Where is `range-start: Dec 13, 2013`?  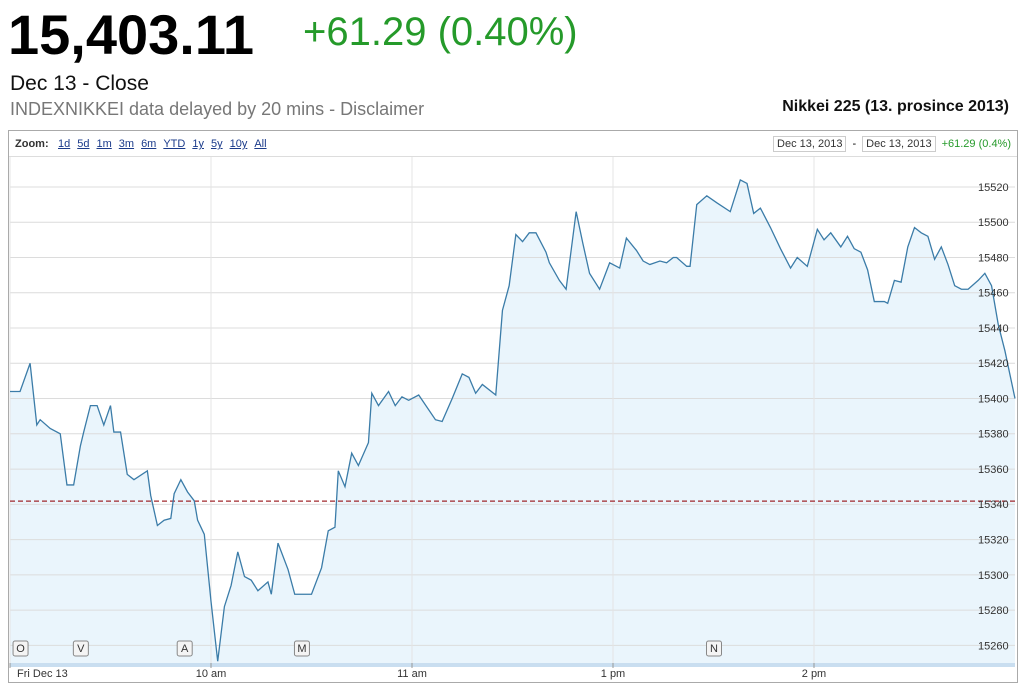
range-start: Dec 13, 2013 is located at coordinates (810, 144).